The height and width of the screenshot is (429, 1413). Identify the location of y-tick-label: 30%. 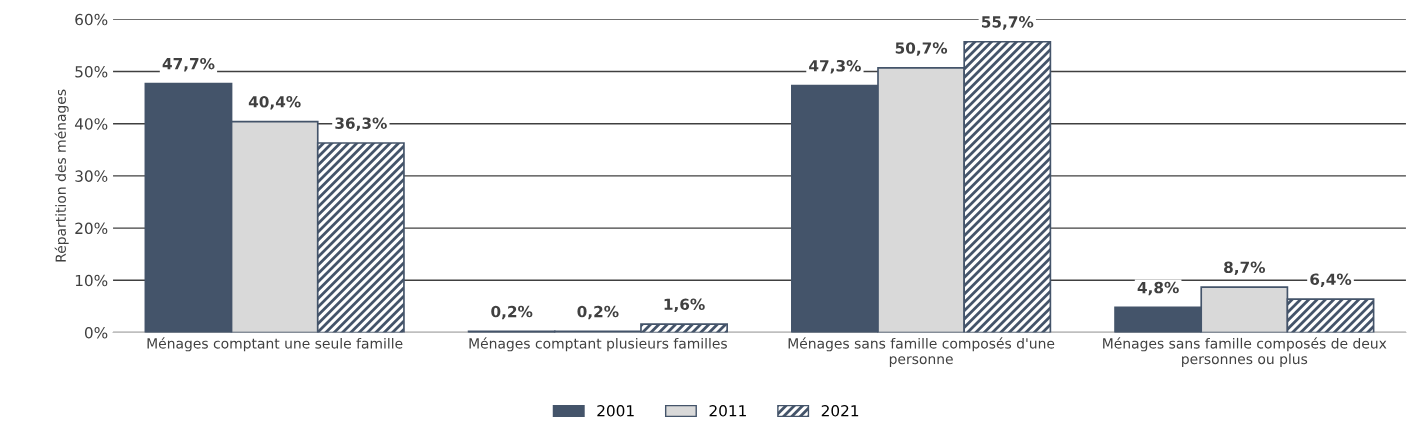
(91, 176).